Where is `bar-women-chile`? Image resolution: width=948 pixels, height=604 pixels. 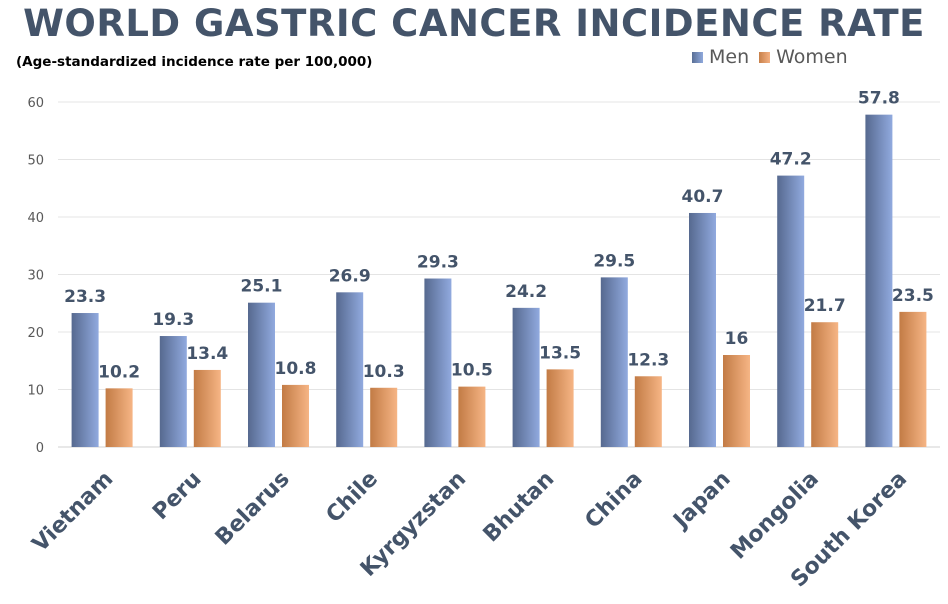
bar-women-chile is located at coordinates (384, 417).